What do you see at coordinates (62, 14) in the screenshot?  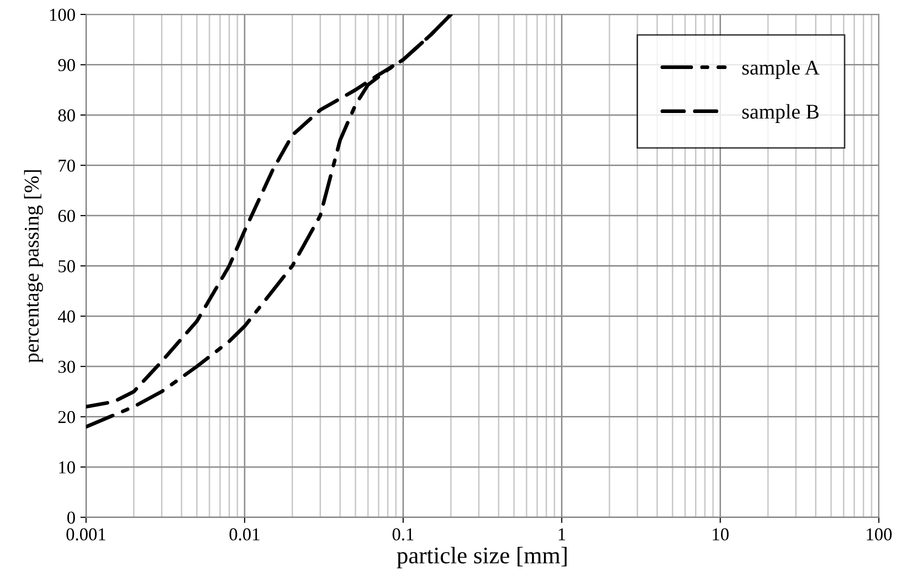 I see `y-tick-label: 100` at bounding box center [62, 14].